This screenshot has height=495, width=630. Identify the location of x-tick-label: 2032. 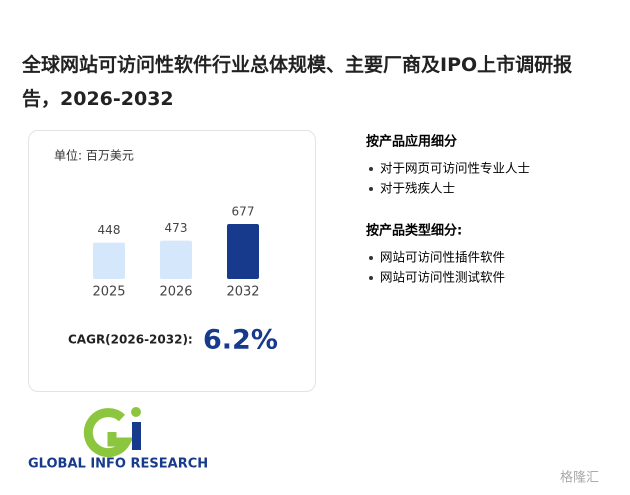
(242, 292).